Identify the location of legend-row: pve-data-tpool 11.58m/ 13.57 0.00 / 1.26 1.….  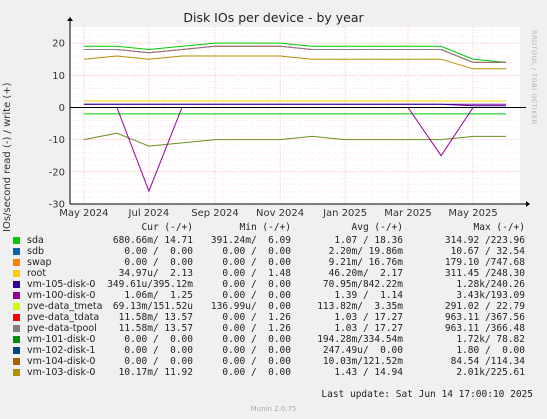
(278, 328).